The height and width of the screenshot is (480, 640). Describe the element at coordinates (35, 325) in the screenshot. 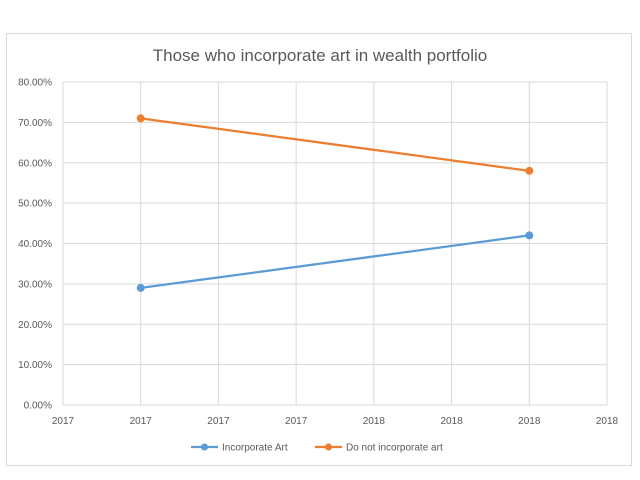

I see `y-tick-label: 20.00%` at that location.